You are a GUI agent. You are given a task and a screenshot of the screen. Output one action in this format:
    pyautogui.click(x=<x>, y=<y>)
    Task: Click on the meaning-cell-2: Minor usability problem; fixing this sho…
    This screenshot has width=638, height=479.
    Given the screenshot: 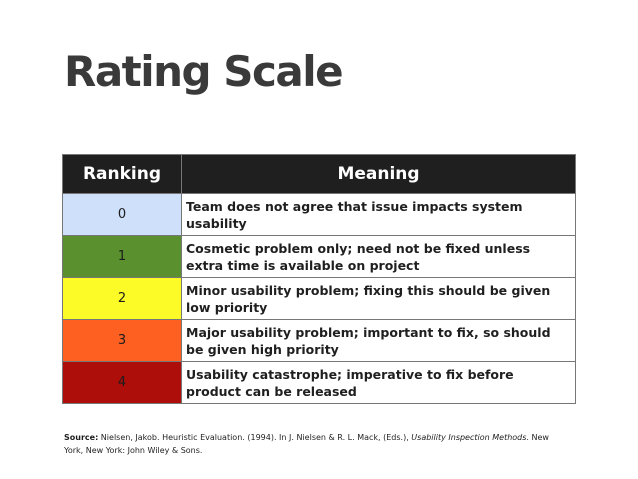 What is the action you would take?
    pyautogui.click(x=378, y=298)
    